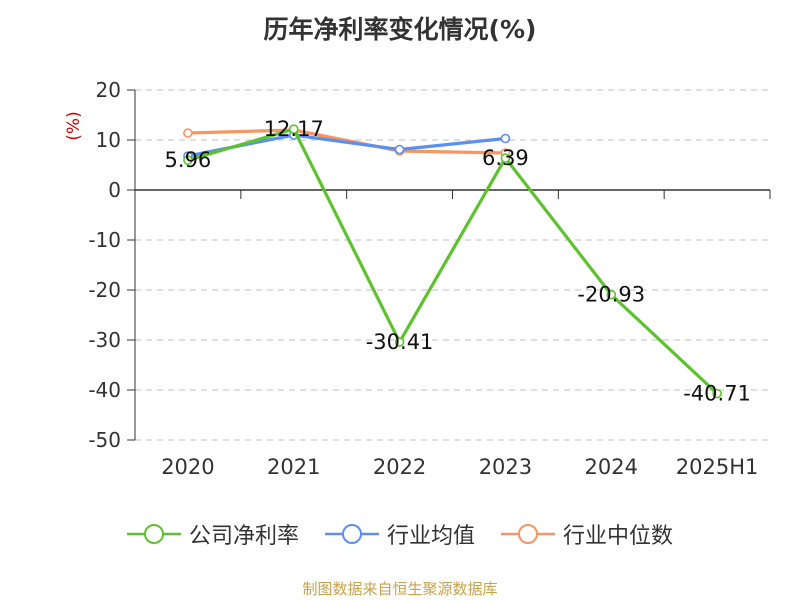  I want to click on y-tick-label: -10, so click(104, 240).